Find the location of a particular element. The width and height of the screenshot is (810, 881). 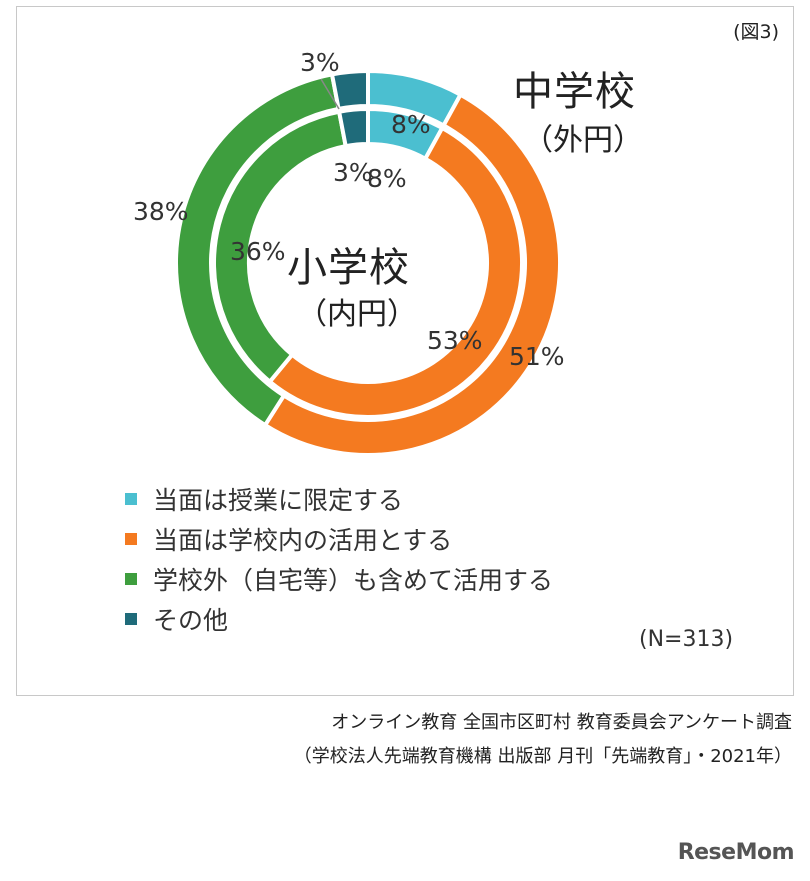

data-label: 51% is located at coordinates (537, 356).